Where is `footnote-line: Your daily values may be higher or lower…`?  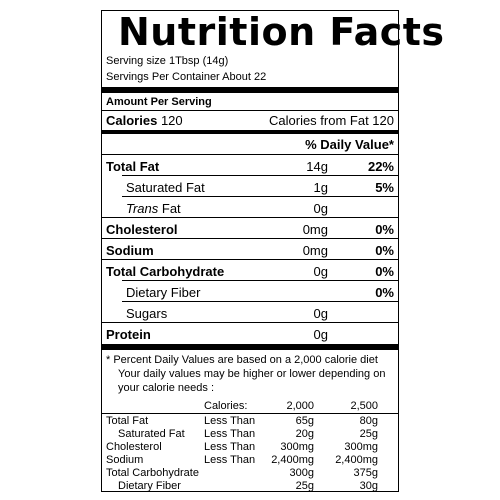 footnote-line: Your daily values may be higher or lower… is located at coordinates (252, 374).